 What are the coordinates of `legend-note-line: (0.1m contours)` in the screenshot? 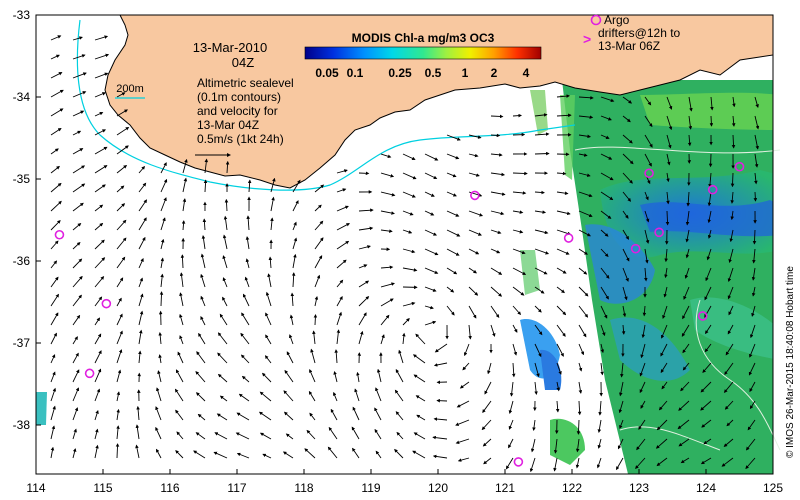 It's located at (239, 97).